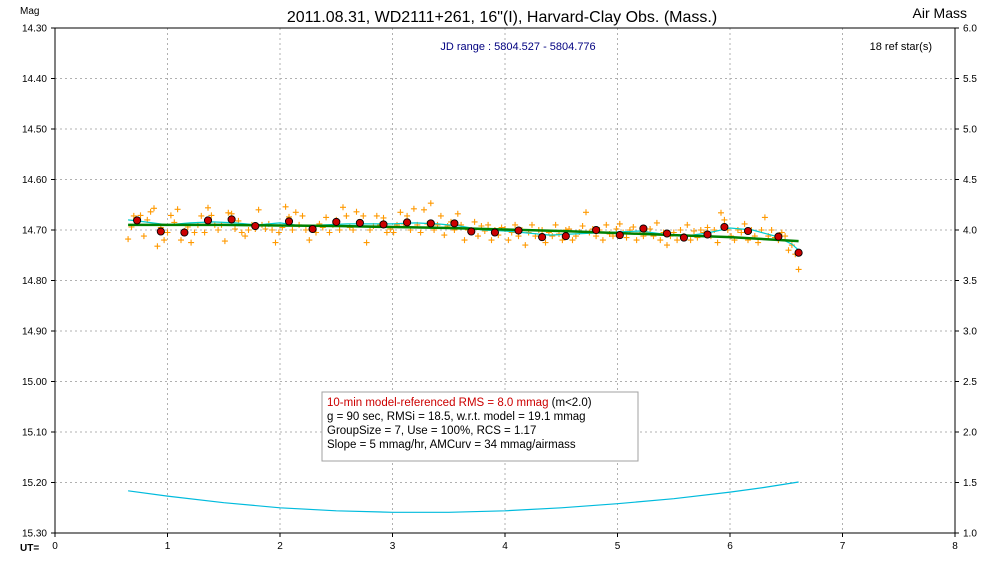 Image resolution: width=996 pixels, height=564 pixels. I want to click on y-left-tick-label: 15.20, so click(34, 483).